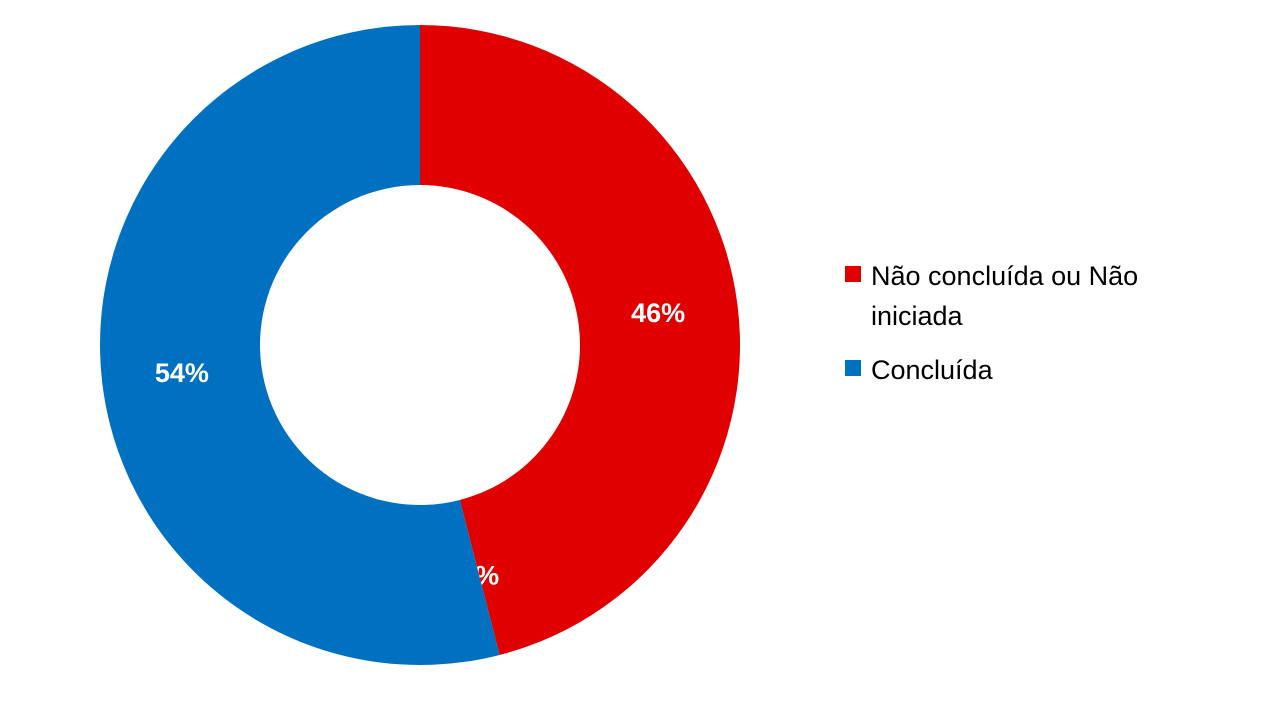  Describe the element at coordinates (1005, 296) in the screenshot. I see `legend-label: Não concluída ou Não iniciada` at that location.